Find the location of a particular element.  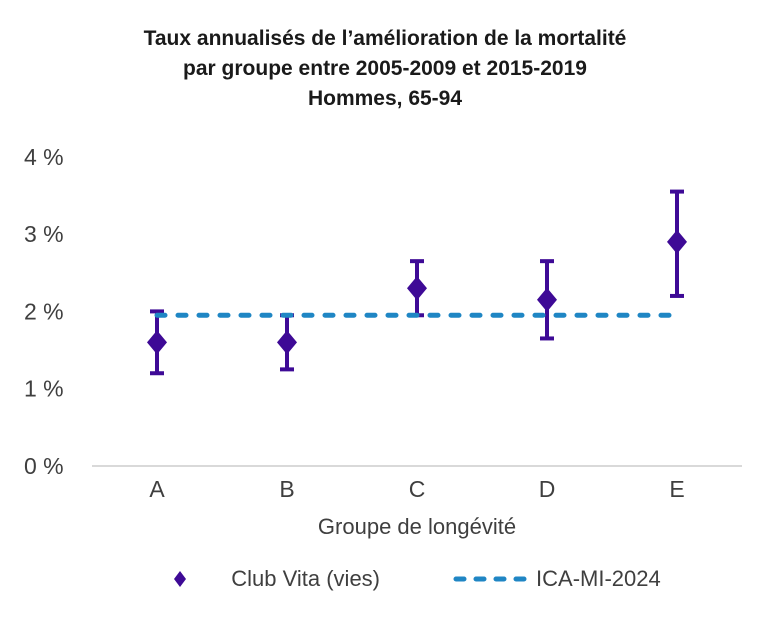

x-tick-label: C is located at coordinates (417, 489).